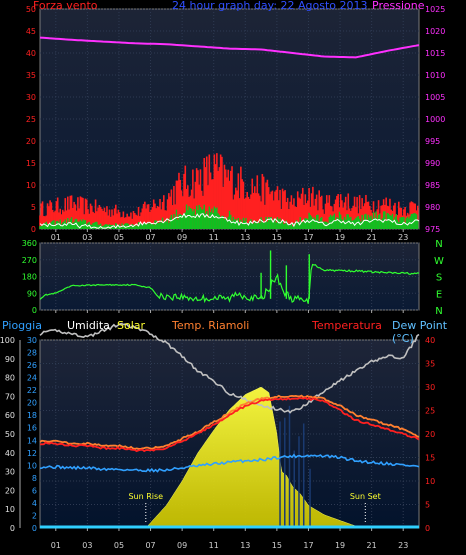 The image size is (466, 555). Describe the element at coordinates (31, 185) in the screenshot. I see `wind-tick-label: 10` at that location.